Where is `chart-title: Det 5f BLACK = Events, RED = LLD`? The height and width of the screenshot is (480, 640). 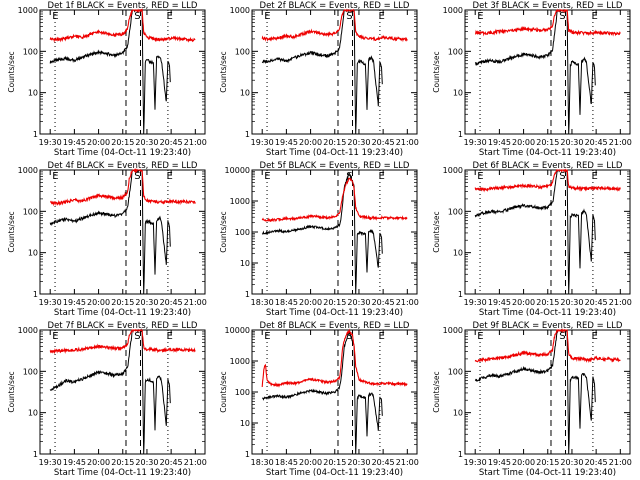 chart-title: Det 5f BLACK = Events, RED = LLD is located at coordinates (335, 166).